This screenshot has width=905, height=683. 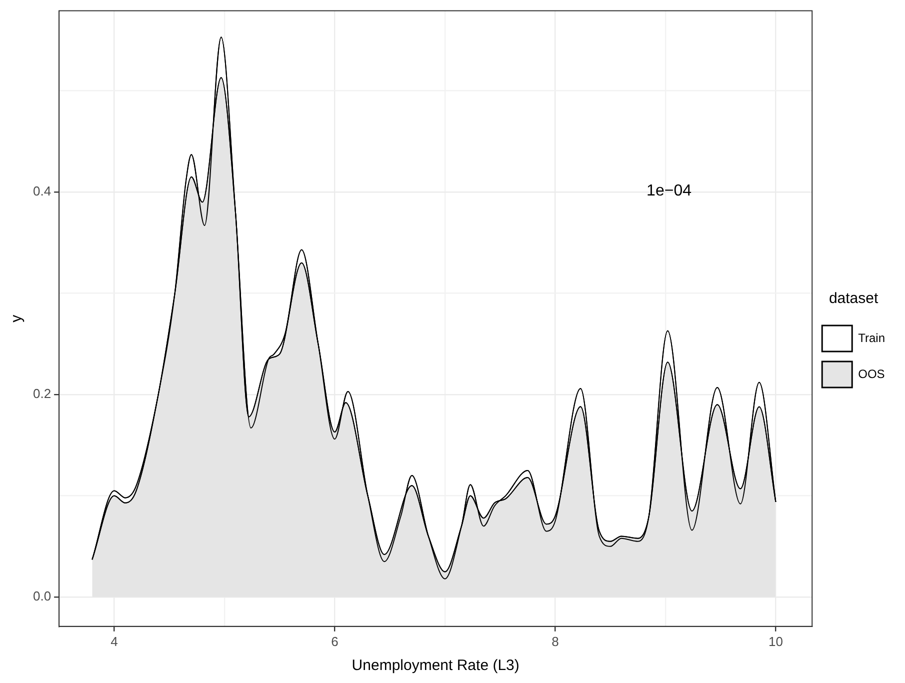 I want to click on x-tick-label: 4, so click(x=114, y=641).